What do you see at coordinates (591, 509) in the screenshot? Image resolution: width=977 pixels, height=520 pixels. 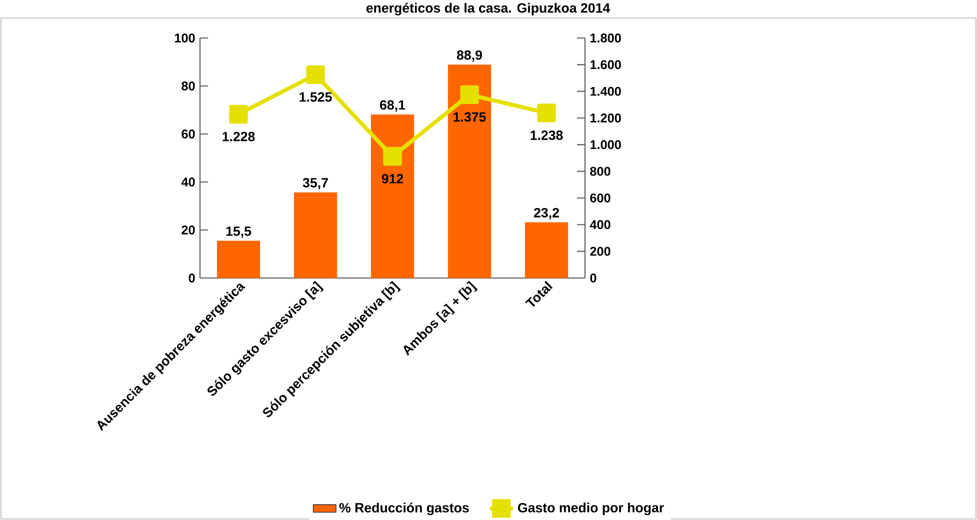 I see `legend-label: Gasto medio por hogar` at bounding box center [591, 509].